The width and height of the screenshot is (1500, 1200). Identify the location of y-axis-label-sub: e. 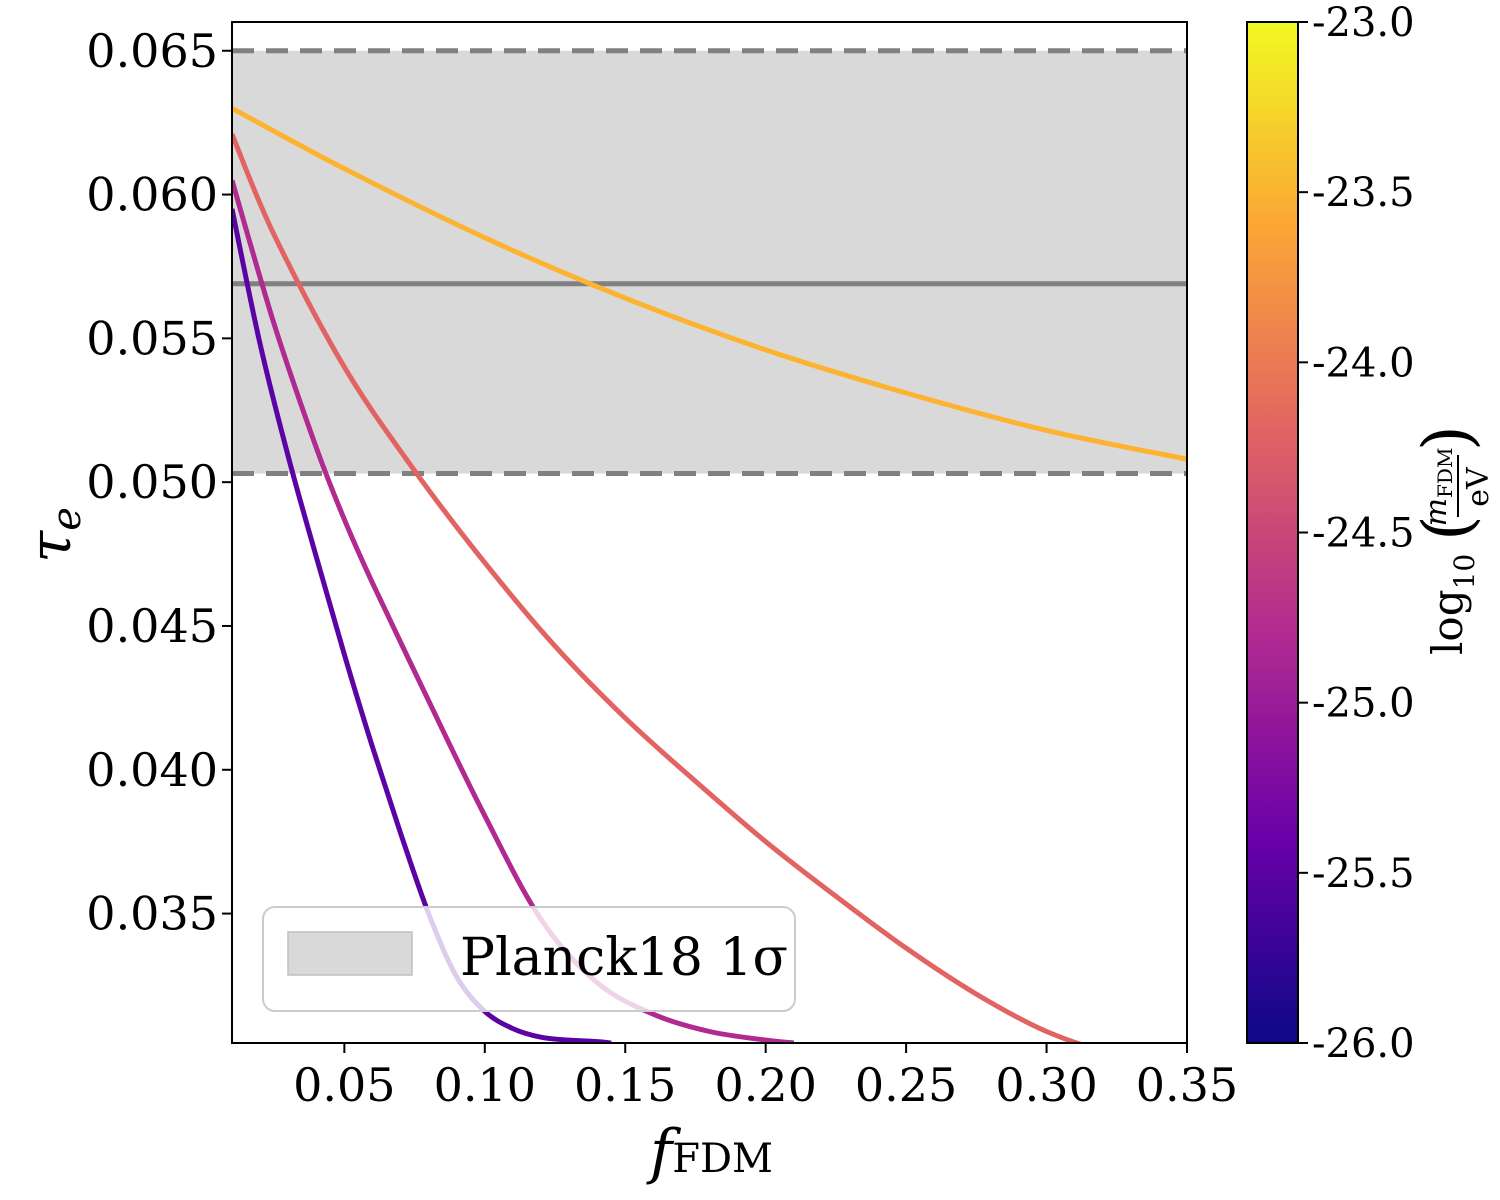
(67, 519).